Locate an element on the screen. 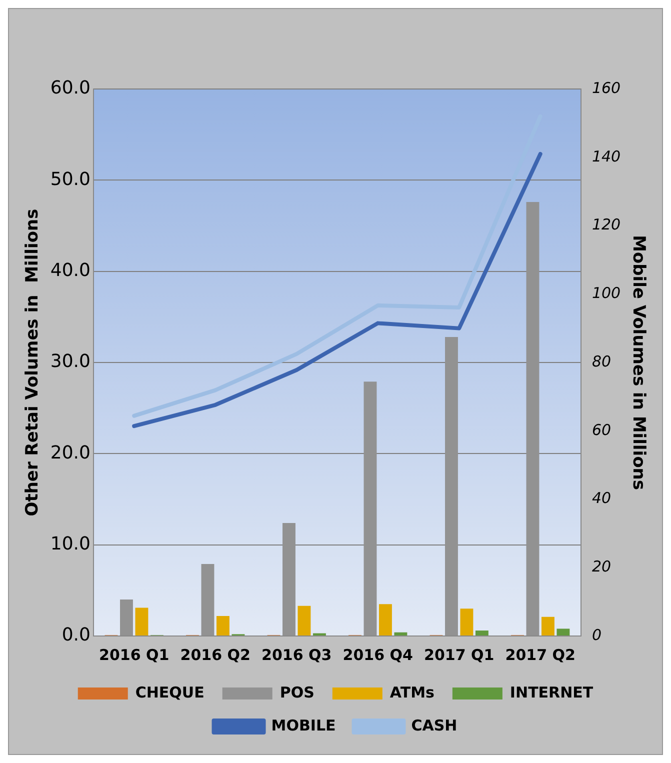 The height and width of the screenshot is (763, 671). x-tick-label: 2016 Q4 is located at coordinates (377, 655).